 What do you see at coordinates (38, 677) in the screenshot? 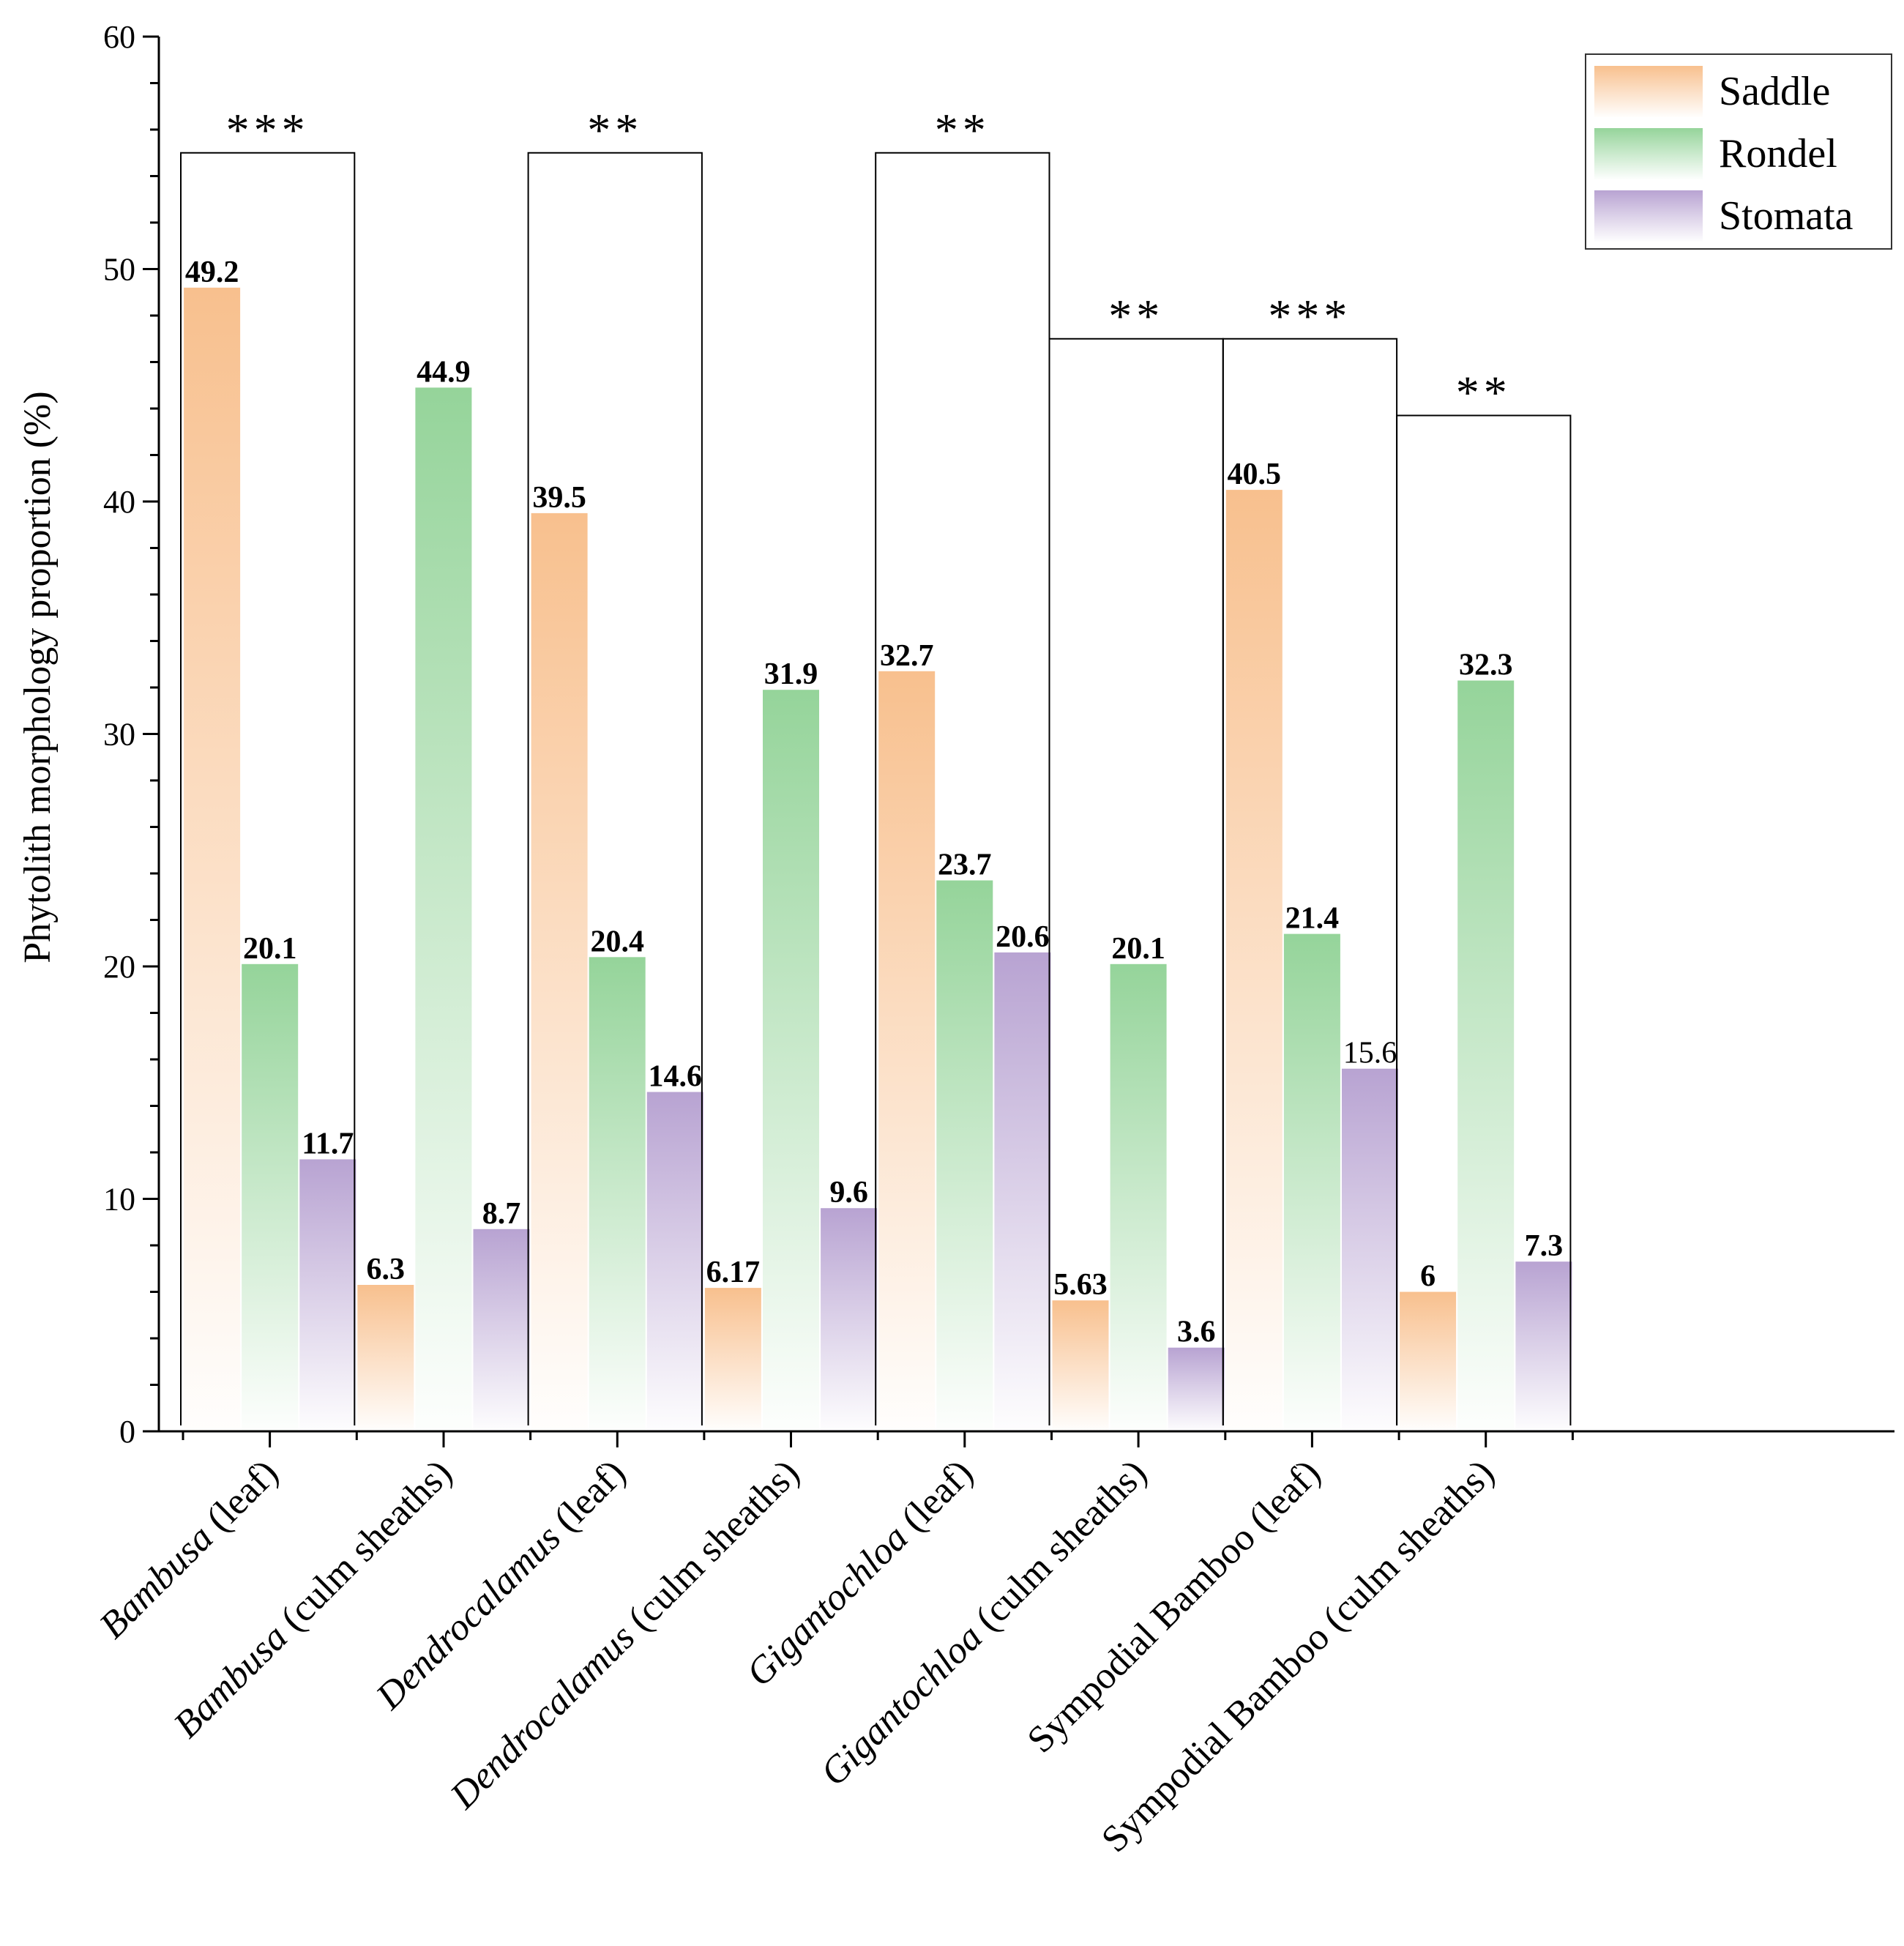
I see `y-axis-title: Phytolith morphology proportion (%)` at bounding box center [38, 677].